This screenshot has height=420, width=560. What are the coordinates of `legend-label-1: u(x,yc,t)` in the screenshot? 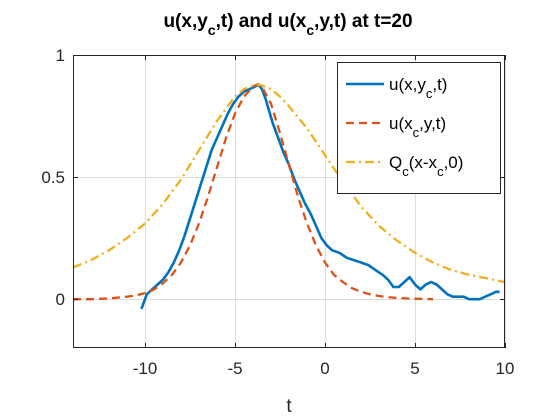 It's located at (418, 88).